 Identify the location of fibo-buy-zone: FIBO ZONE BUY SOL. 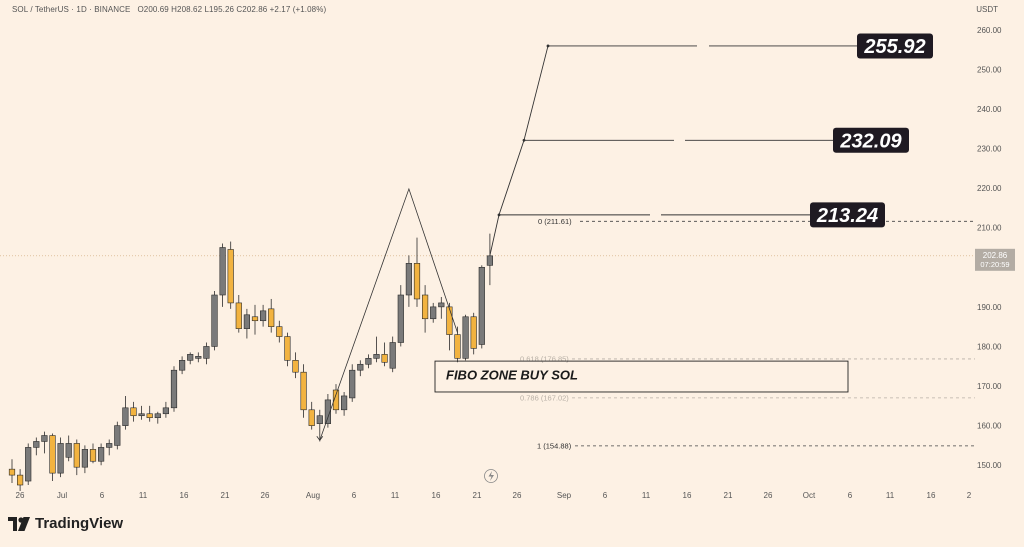
(641, 376).